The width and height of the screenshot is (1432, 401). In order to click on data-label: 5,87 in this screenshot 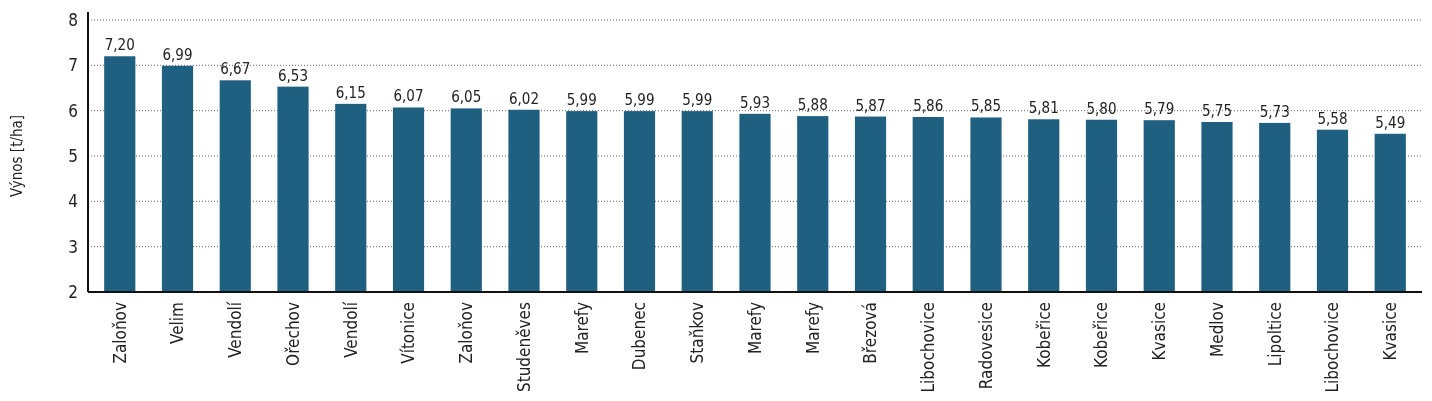, I will do `click(870, 105)`.